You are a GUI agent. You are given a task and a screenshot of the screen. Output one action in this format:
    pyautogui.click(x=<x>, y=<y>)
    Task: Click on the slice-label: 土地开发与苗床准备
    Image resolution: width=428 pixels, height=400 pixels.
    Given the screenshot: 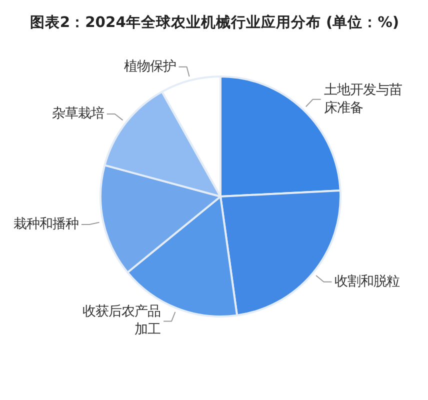 What is the action you would take?
    pyautogui.click(x=363, y=99)
    